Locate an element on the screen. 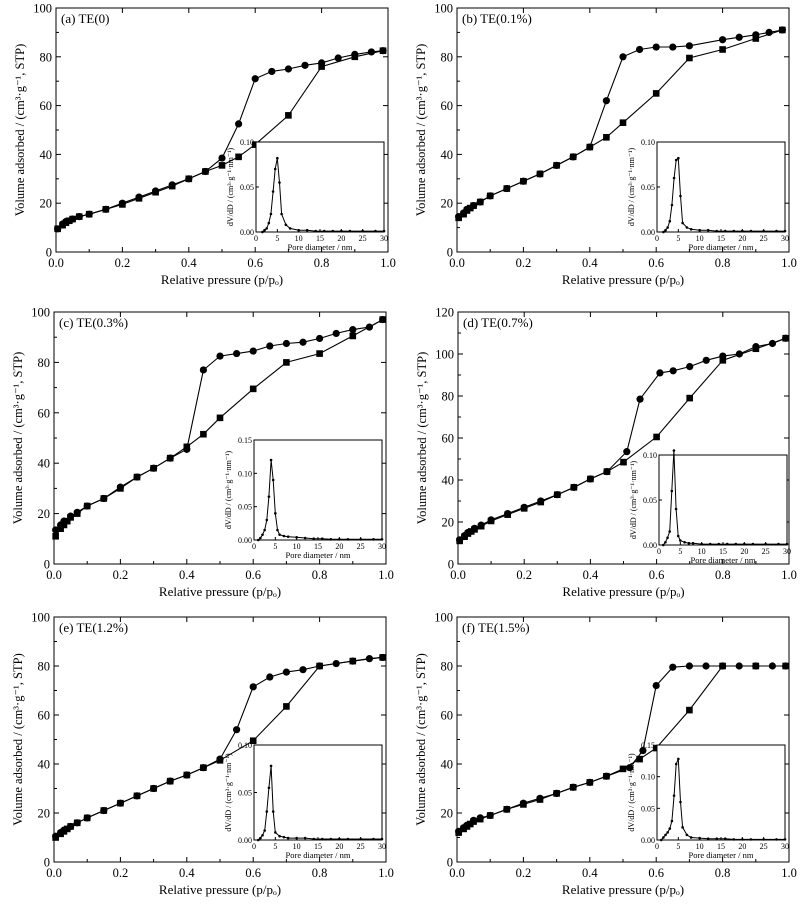  inset-x-tick-label: 20 is located at coordinates (742, 238).